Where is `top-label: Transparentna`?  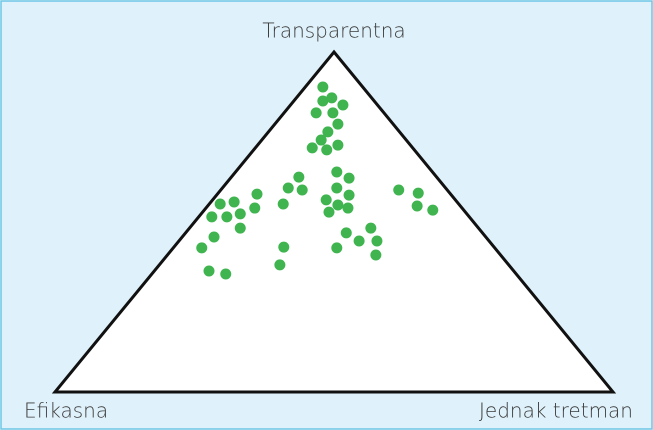
top-label: Transparentna is located at coordinates (333, 31).